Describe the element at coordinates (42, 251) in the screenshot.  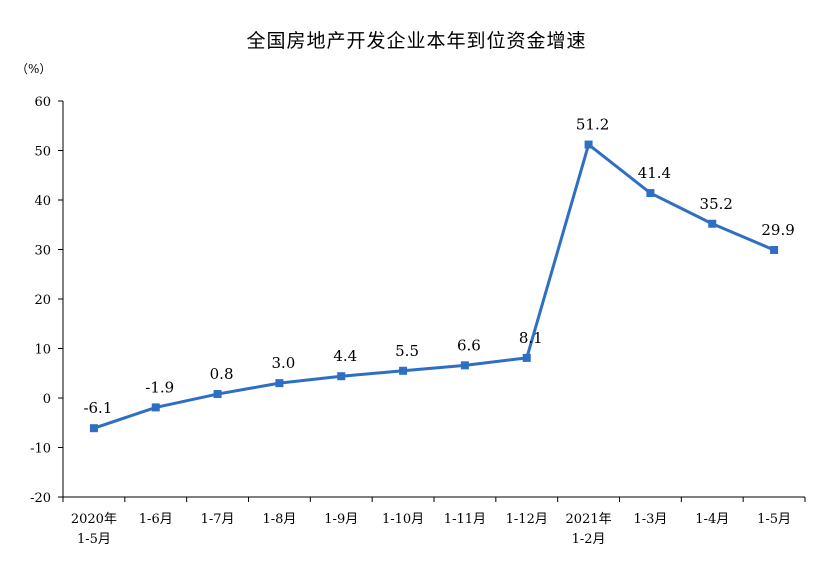
I see `y-tick-label: 30` at that location.